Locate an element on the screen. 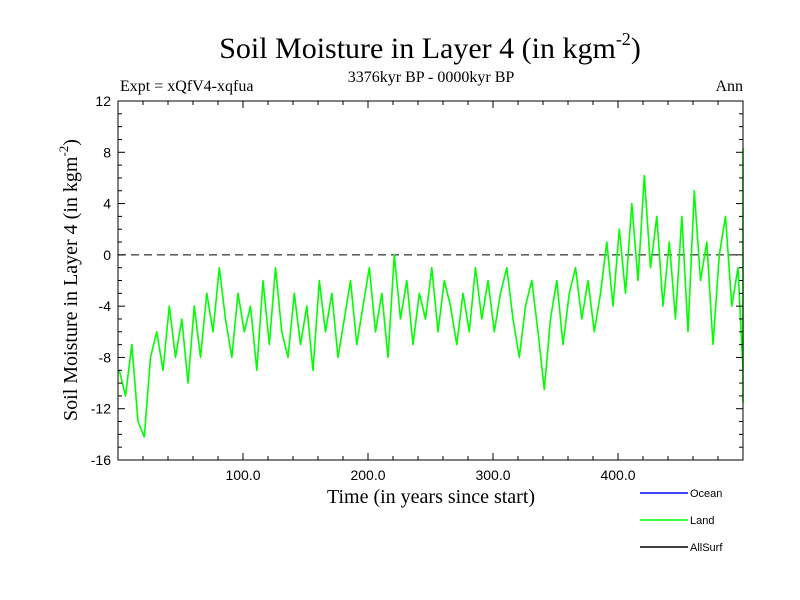 The image size is (800, 600). chart-title-close: ) is located at coordinates (636, 48).